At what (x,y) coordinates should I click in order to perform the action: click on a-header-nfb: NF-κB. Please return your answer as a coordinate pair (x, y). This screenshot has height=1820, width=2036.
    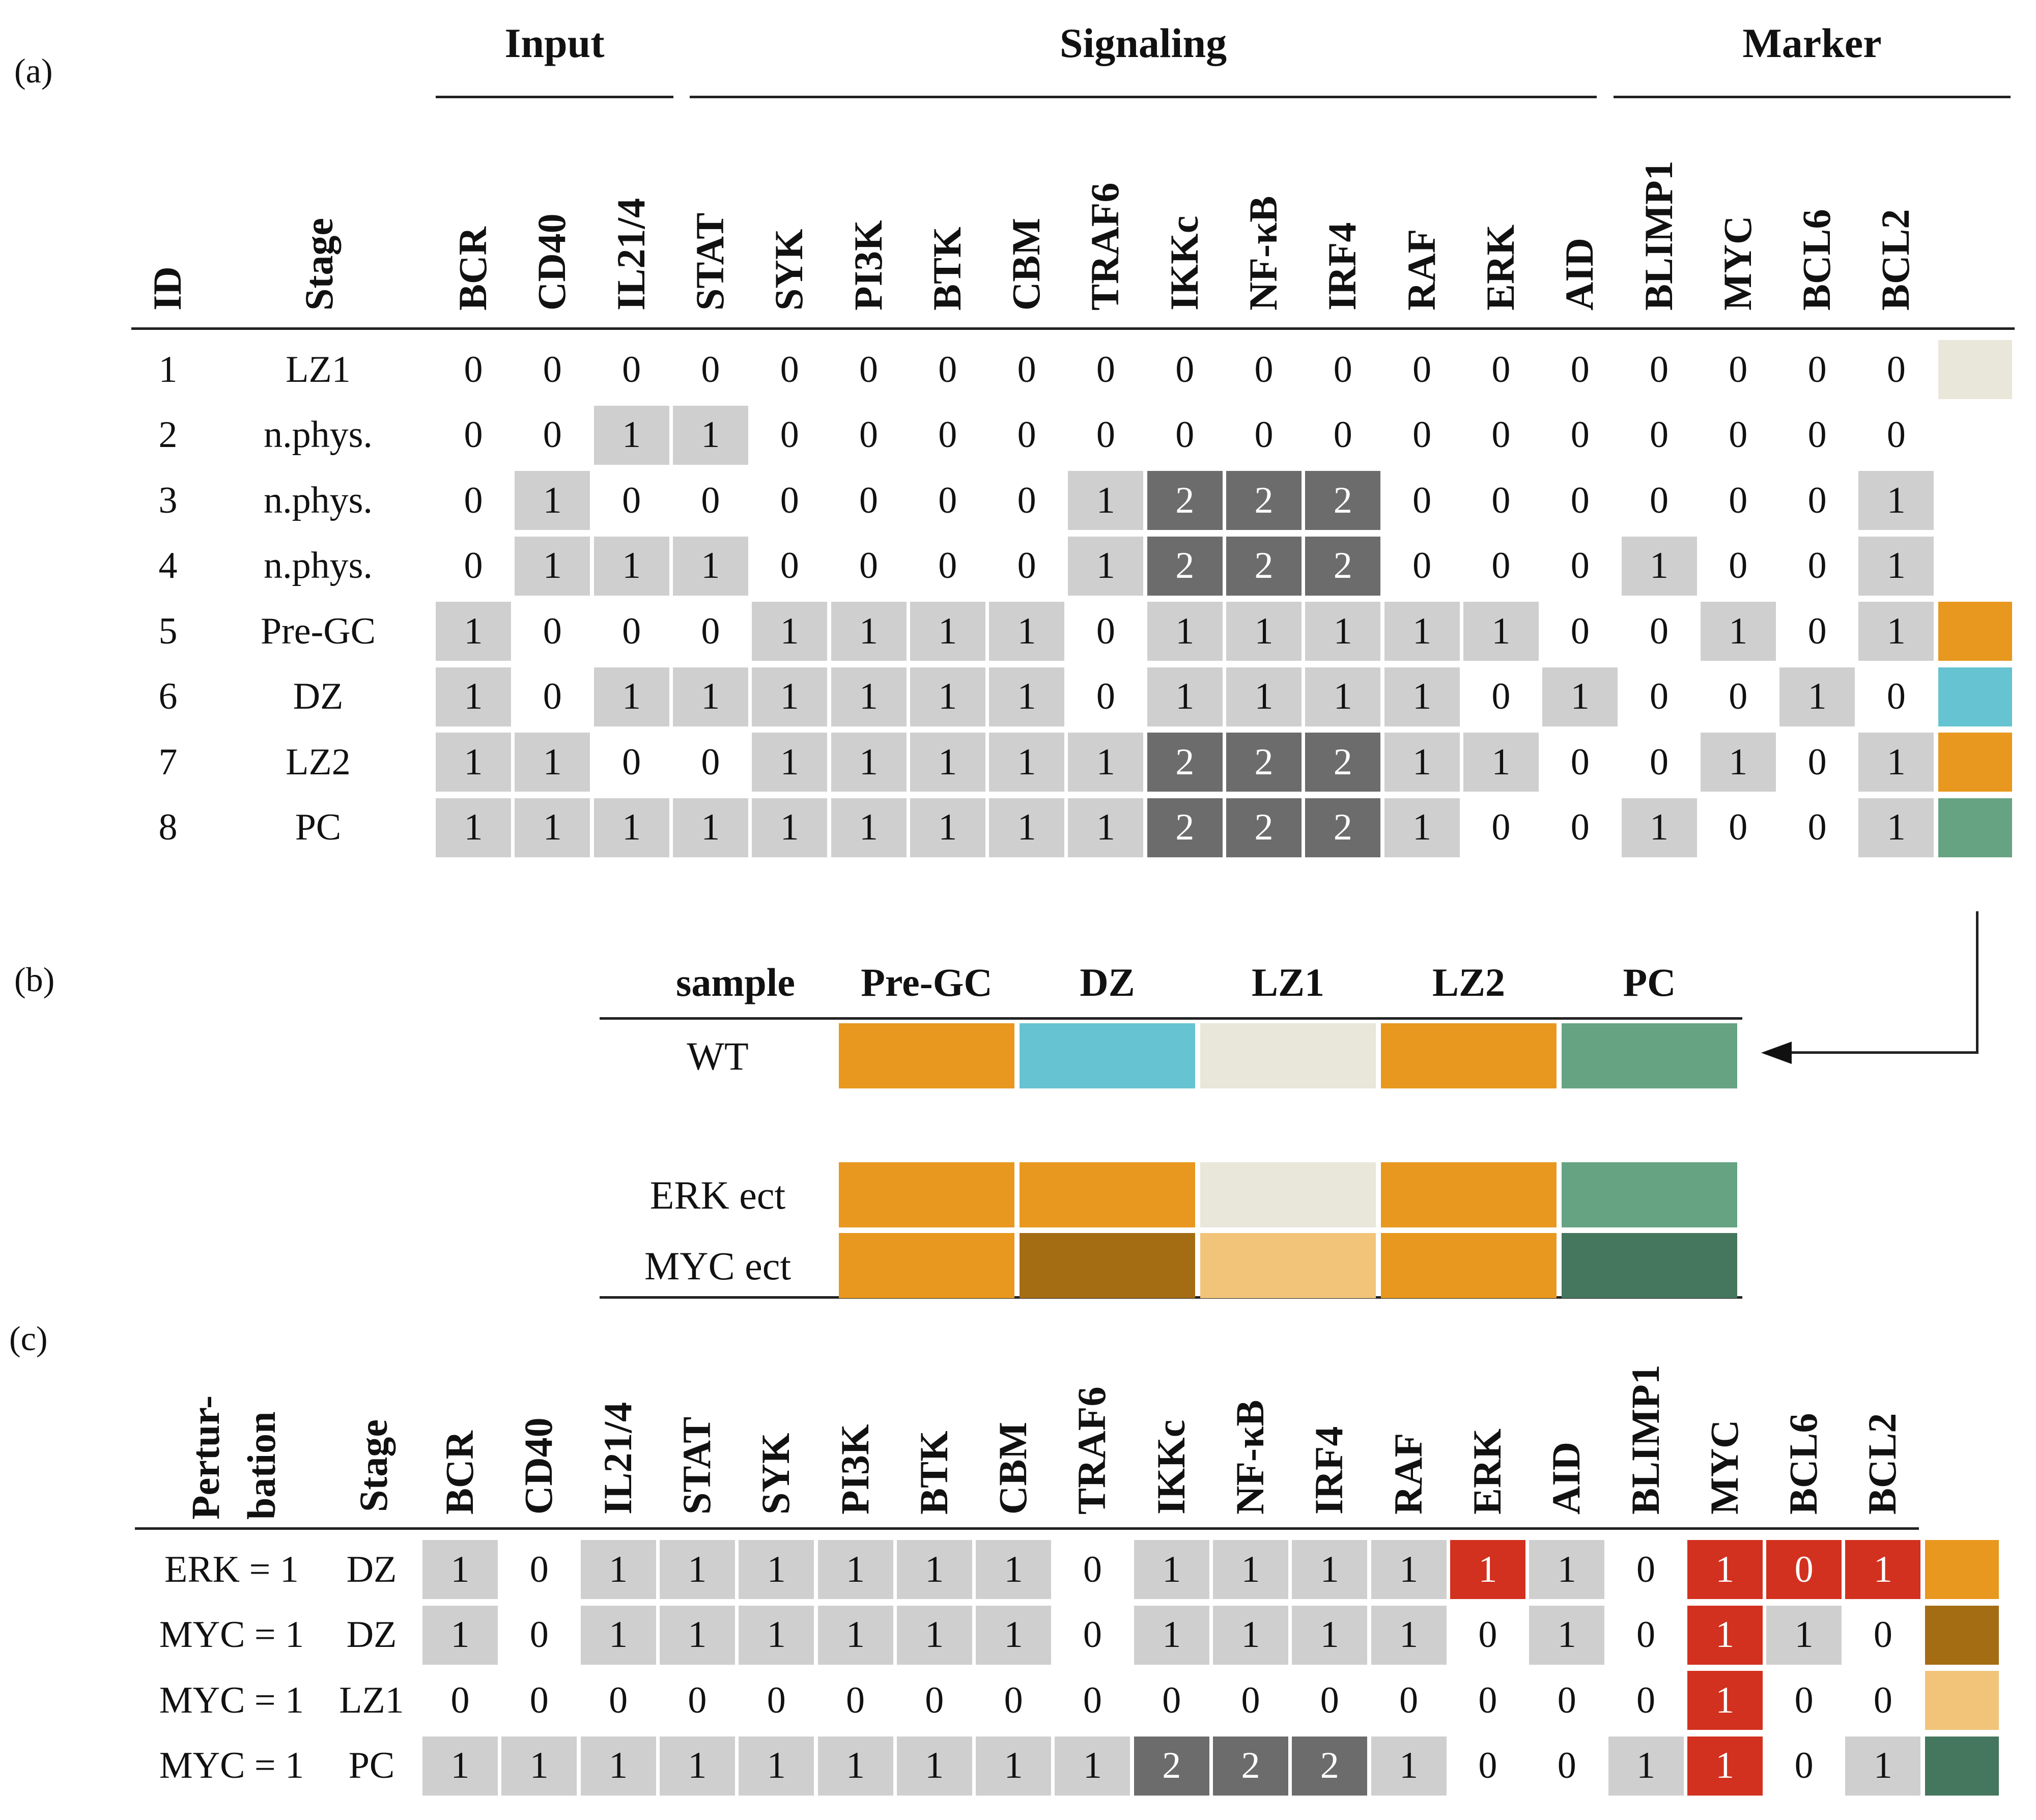
    Looking at the image, I should click on (1263, 253).